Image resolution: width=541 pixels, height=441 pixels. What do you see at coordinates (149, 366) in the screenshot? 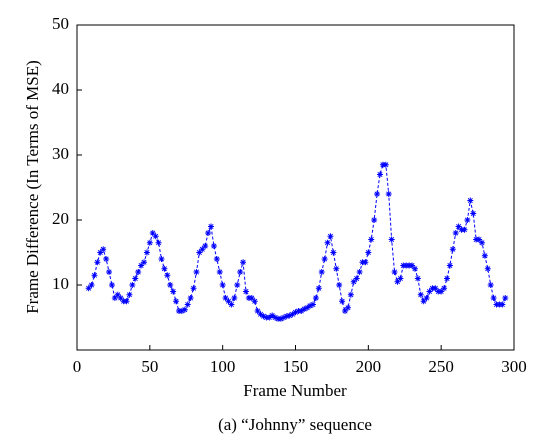
I see `x-tick-label: 50` at bounding box center [149, 366].